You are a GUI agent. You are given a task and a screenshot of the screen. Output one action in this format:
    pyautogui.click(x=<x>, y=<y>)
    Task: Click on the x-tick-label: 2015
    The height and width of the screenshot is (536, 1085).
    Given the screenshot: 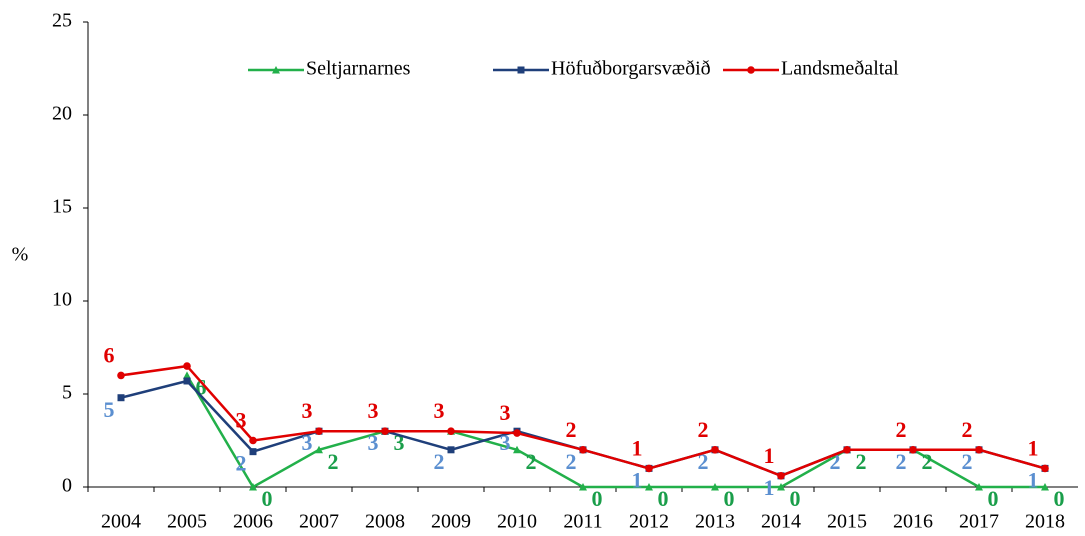 What is the action you would take?
    pyautogui.click(x=847, y=521)
    